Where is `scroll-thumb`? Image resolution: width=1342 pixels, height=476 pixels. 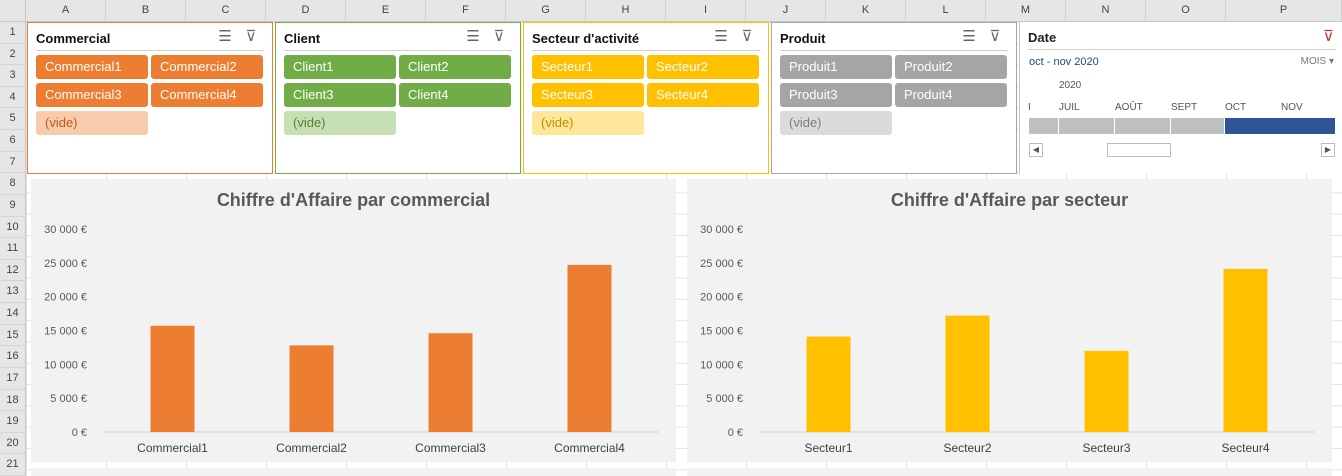 scroll-thumb is located at coordinates (1139, 150).